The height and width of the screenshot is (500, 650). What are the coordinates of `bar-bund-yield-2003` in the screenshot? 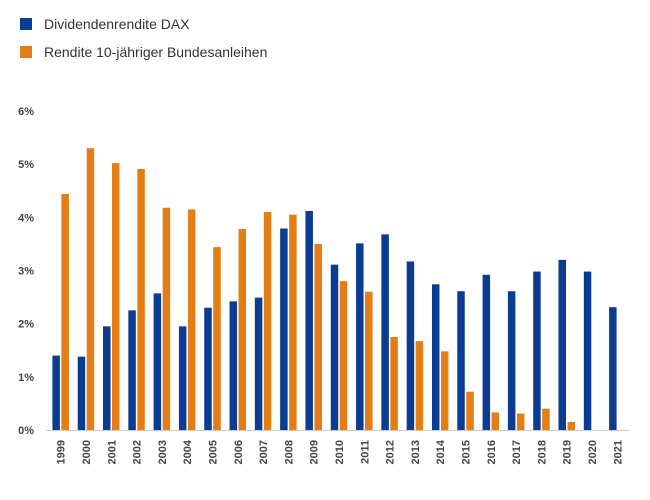 It's located at (166, 318).